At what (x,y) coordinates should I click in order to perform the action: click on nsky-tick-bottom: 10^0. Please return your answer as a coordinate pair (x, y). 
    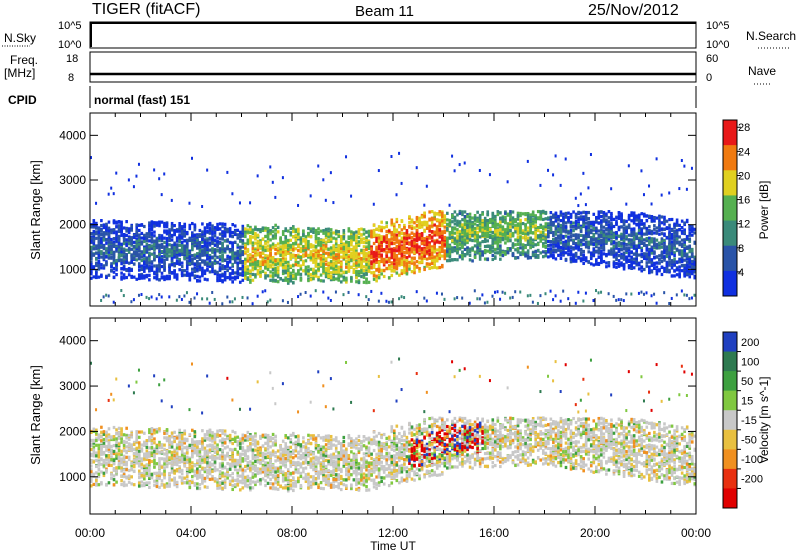
    Looking at the image, I should click on (70, 45).